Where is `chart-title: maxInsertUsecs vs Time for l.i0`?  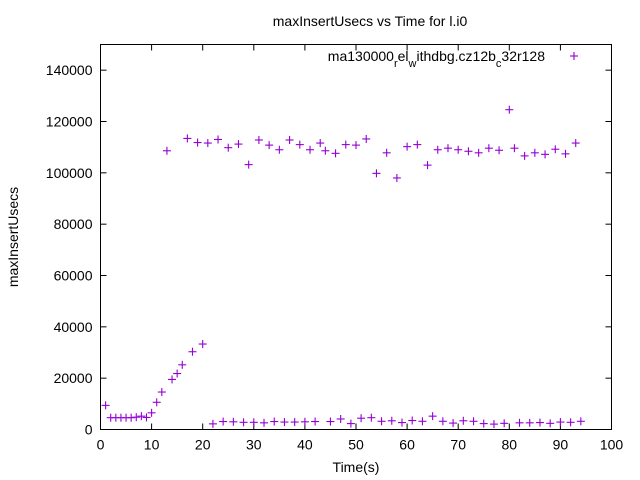
chart-title: maxInsertUsecs vs Time for l.i0 is located at coordinates (370, 21).